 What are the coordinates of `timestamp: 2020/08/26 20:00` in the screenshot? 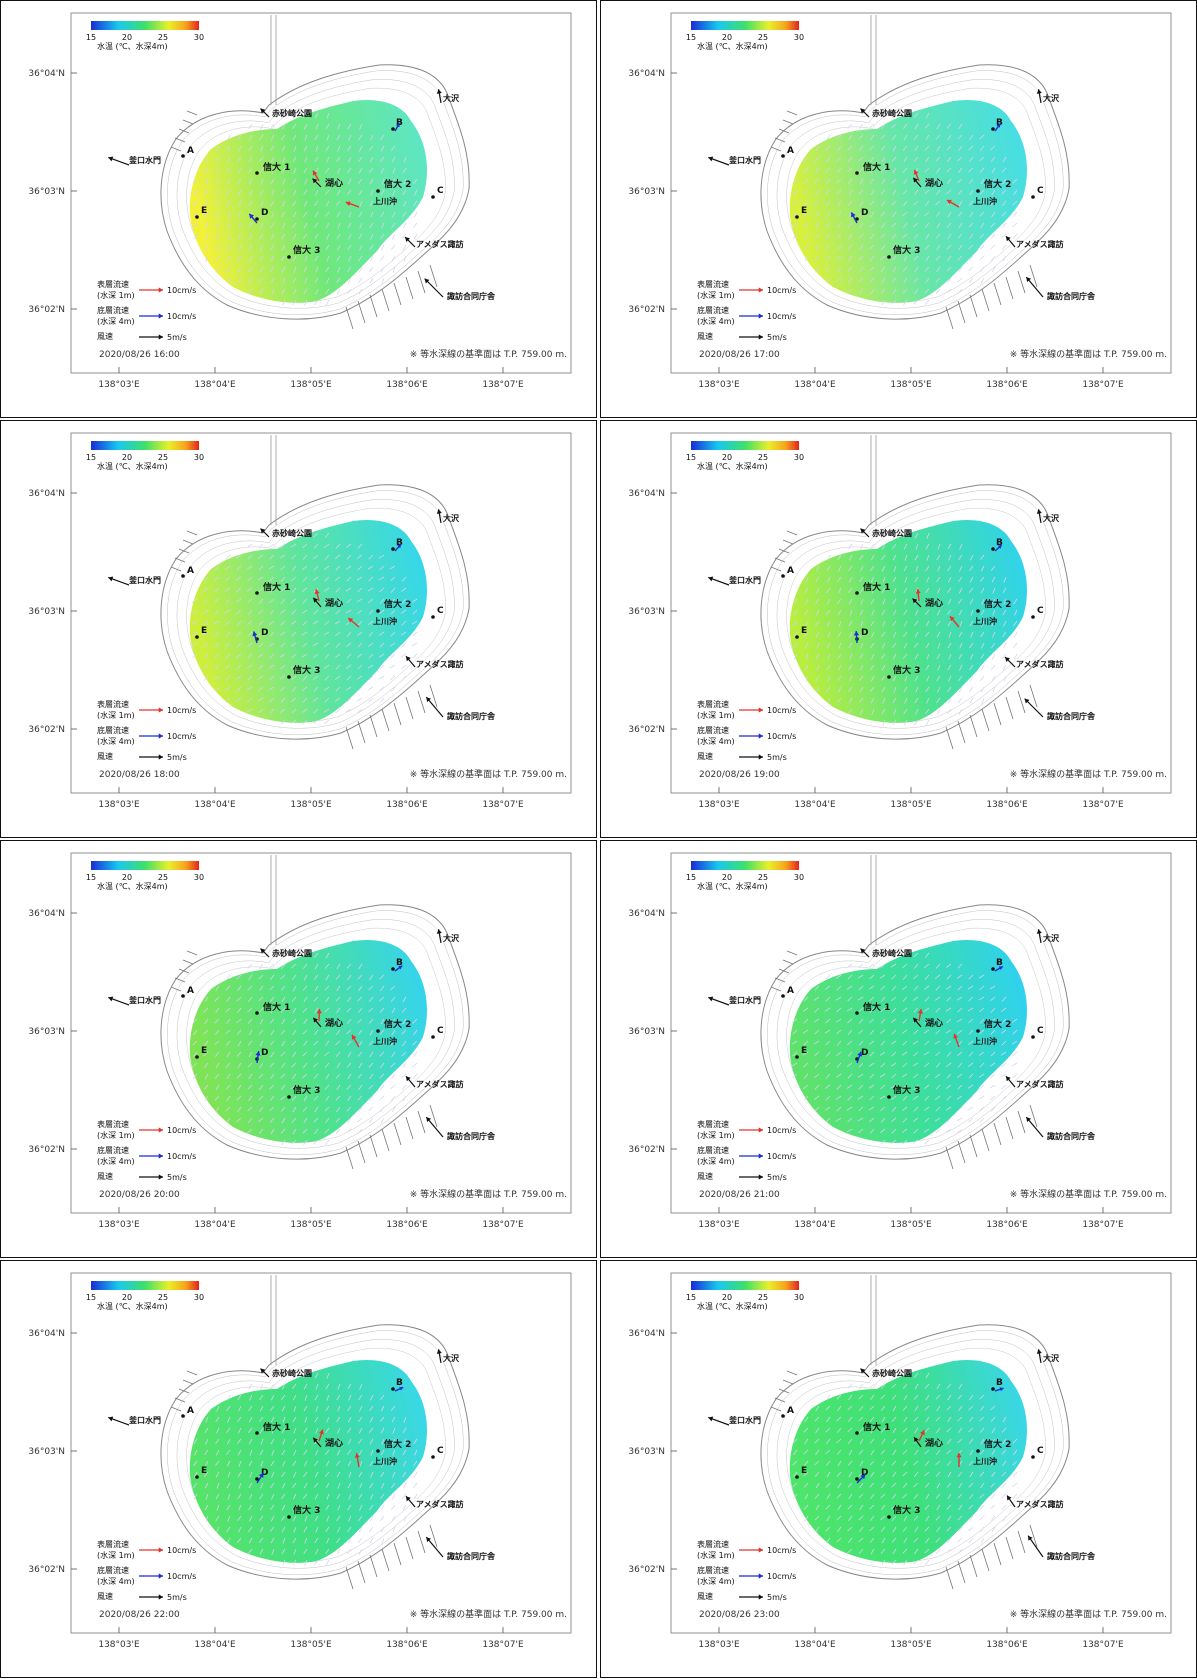 It's located at (139, 1195).